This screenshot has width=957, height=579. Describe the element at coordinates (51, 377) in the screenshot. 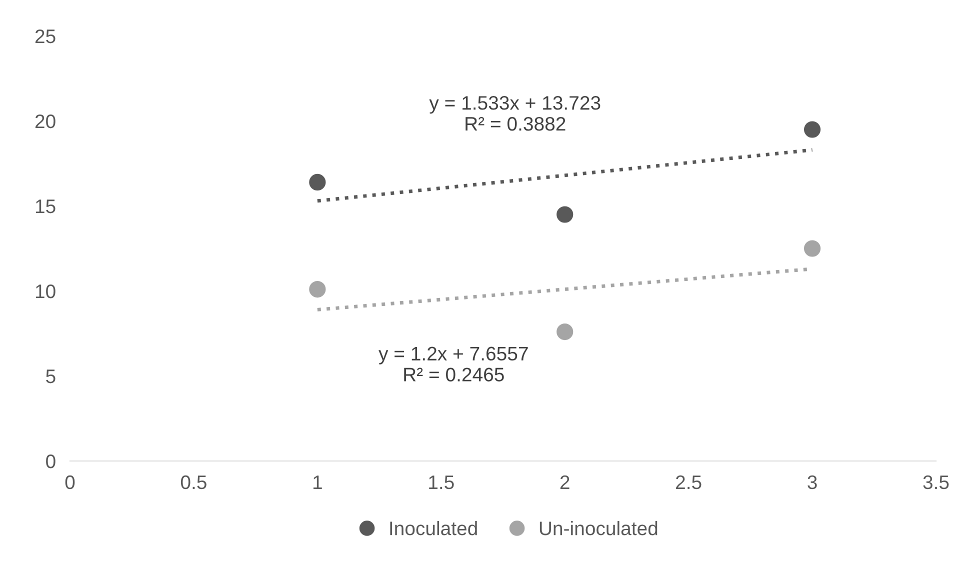

I see `y-tick-label: 5` at that location.